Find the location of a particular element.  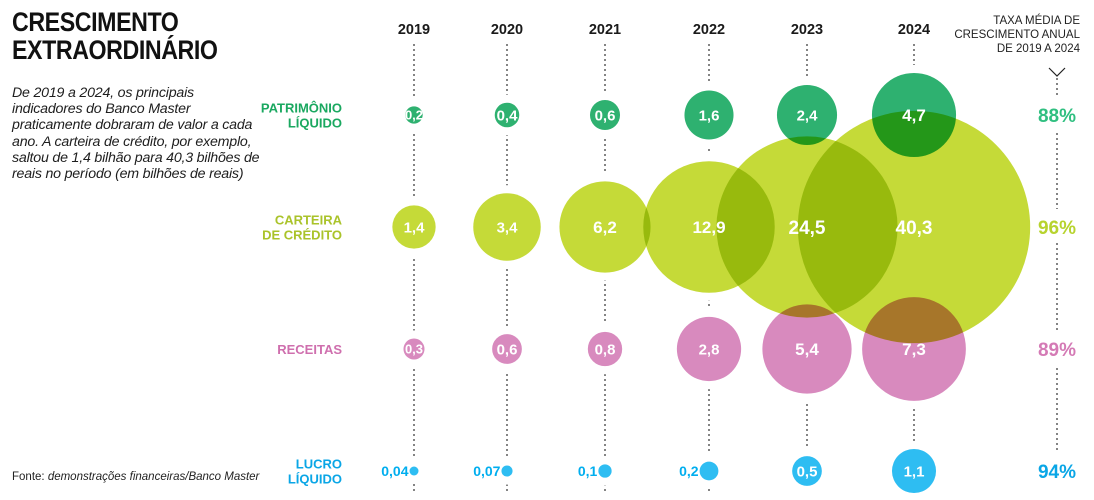

value-label: 1,6 is located at coordinates (709, 115).